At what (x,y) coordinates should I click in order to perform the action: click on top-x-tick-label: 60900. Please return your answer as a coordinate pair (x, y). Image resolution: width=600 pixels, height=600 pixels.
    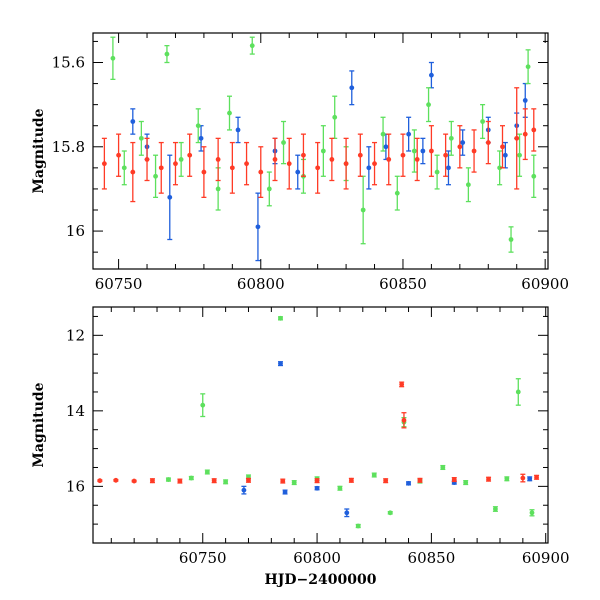
    Looking at the image, I should click on (545, 284).